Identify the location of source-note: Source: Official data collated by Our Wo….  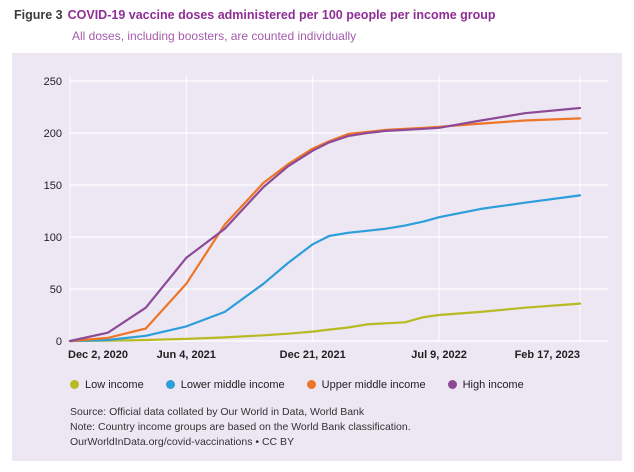
(346, 428).